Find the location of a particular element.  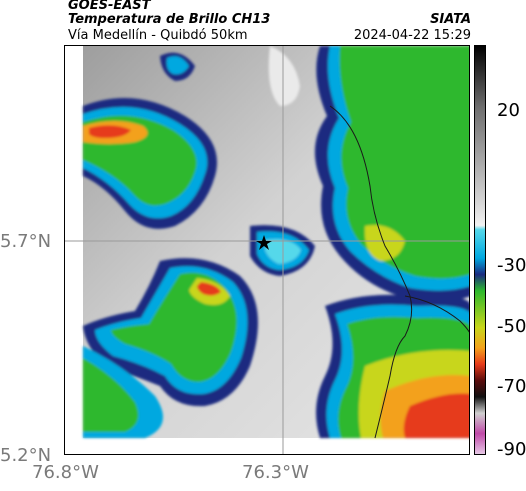

colorbar-label-minus70: -70 is located at coordinates (511, 386).